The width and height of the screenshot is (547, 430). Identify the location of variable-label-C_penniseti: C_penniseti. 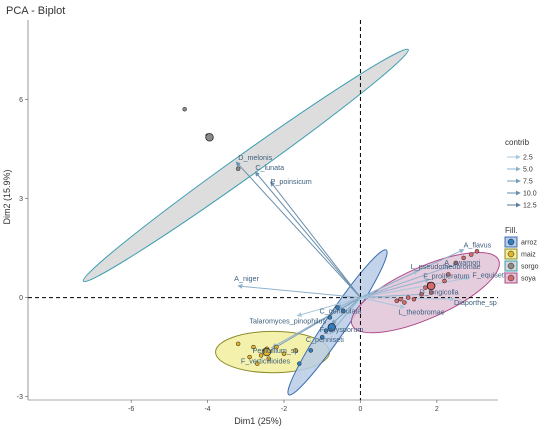
(325, 339).